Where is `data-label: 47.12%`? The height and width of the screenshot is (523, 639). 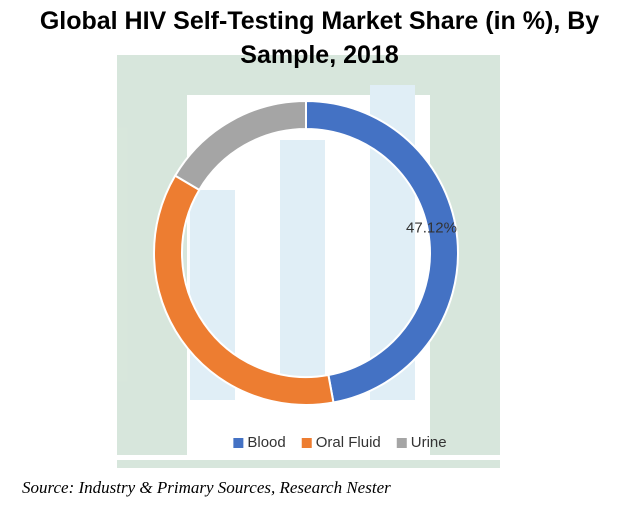
data-label: 47.12% is located at coordinates (431, 227).